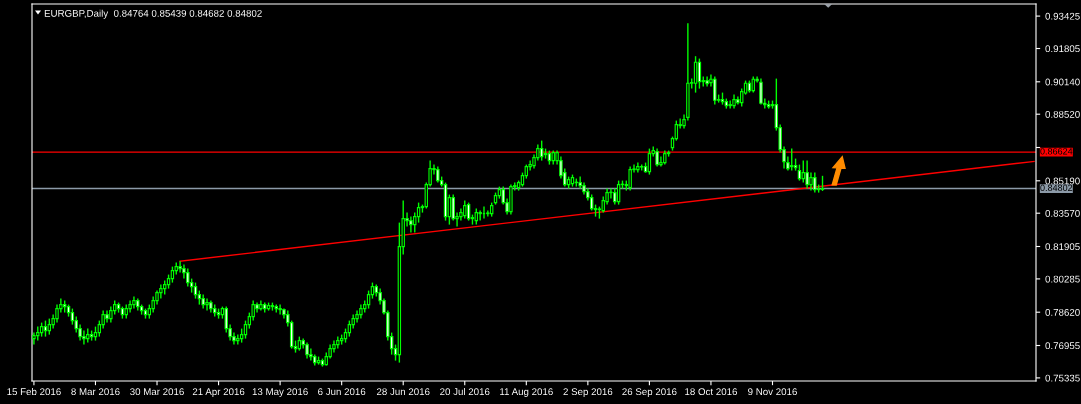  Describe the element at coordinates (1056, 151) in the screenshot. I see `ref-line-label: 0.86624` at that location.